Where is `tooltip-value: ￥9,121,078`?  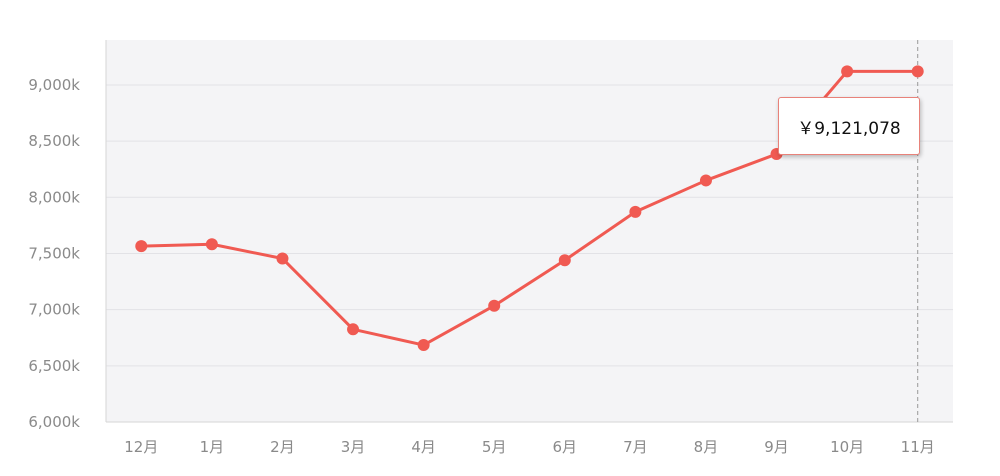
tooltip-value: ￥9,121,078 is located at coordinates (849, 128).